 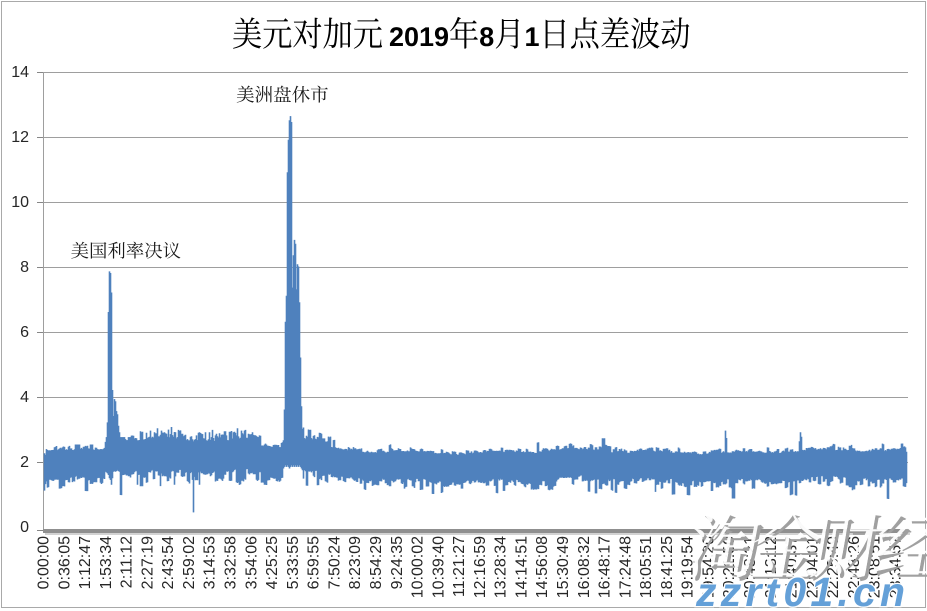 I want to click on svg-text: 19:19:54, so click(x=688, y=567).